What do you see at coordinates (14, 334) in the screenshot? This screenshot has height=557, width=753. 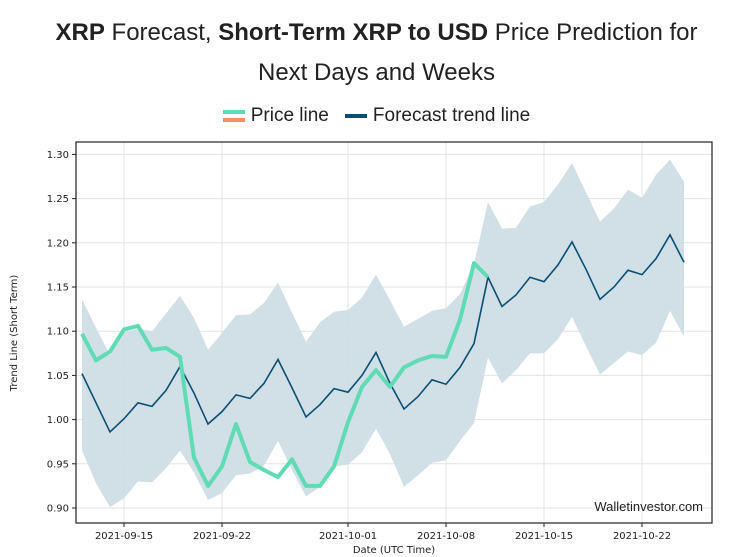 I see `y-axis-label: Trend Line (Short Term)` at bounding box center [14, 334].